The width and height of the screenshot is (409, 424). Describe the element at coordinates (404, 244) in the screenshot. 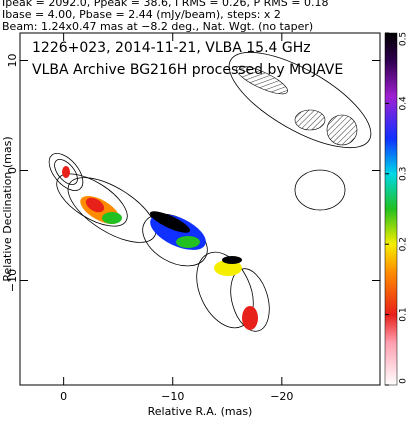

I see `colorbar-tick-label: 0.2` at that location.